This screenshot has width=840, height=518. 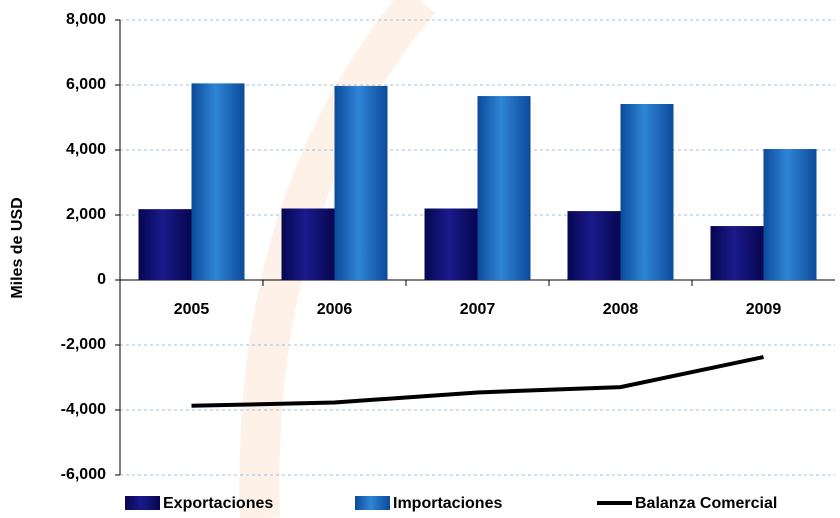 I want to click on x-tick-label: 2009, so click(x=764, y=309).